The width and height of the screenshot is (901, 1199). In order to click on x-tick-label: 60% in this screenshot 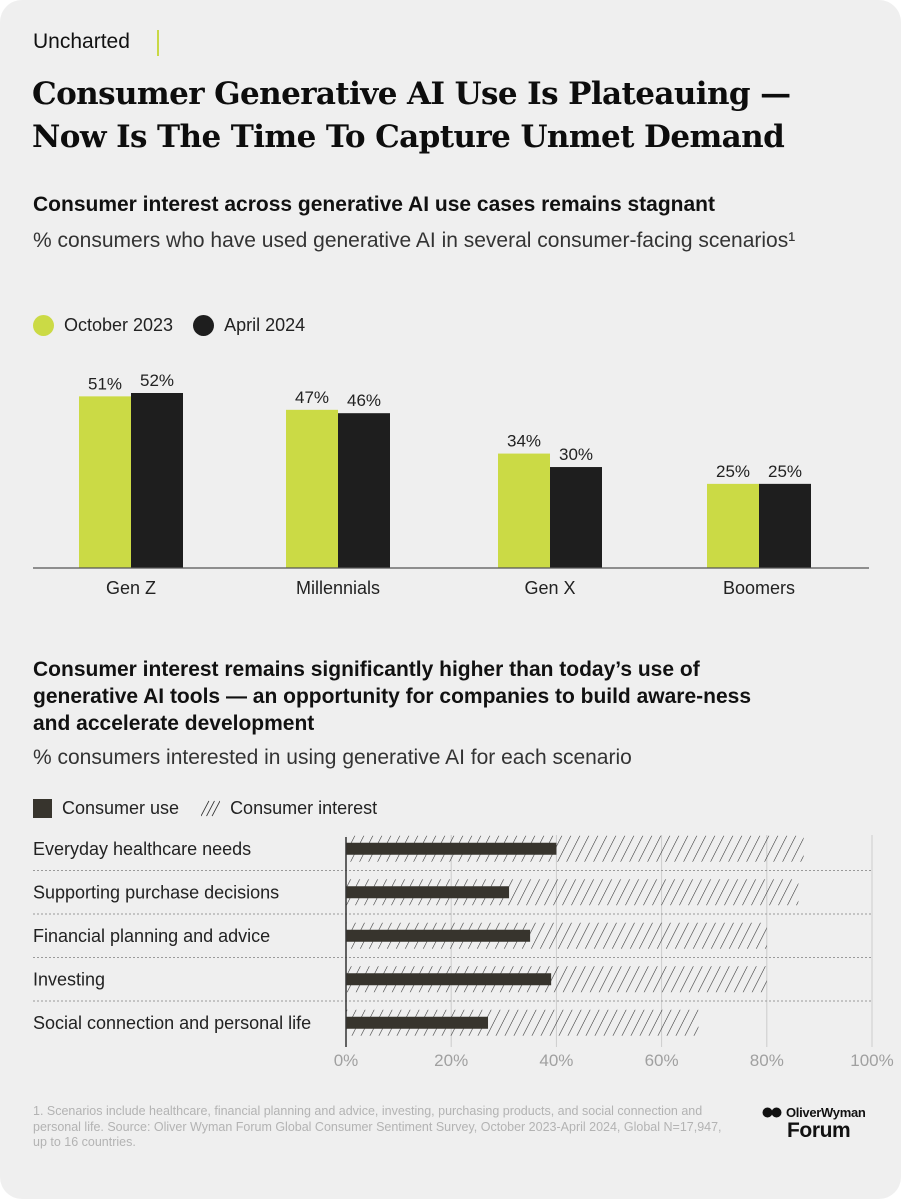, I will do `click(662, 1060)`.